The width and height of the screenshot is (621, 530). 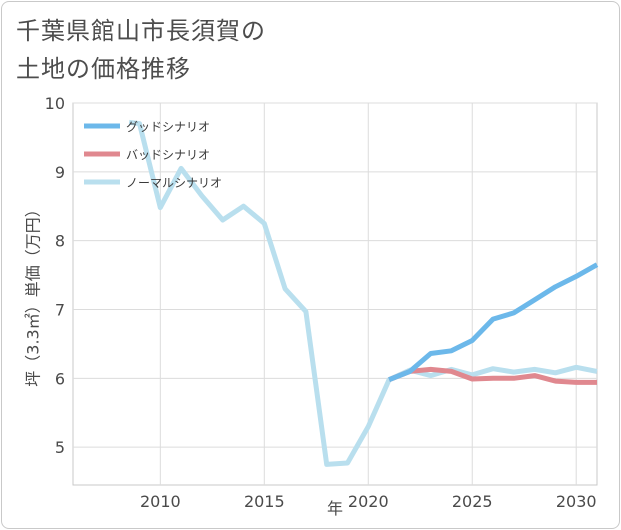 What do you see at coordinates (174, 183) in the screenshot?
I see `legend-label: ノーマルシナリオ` at bounding box center [174, 183].